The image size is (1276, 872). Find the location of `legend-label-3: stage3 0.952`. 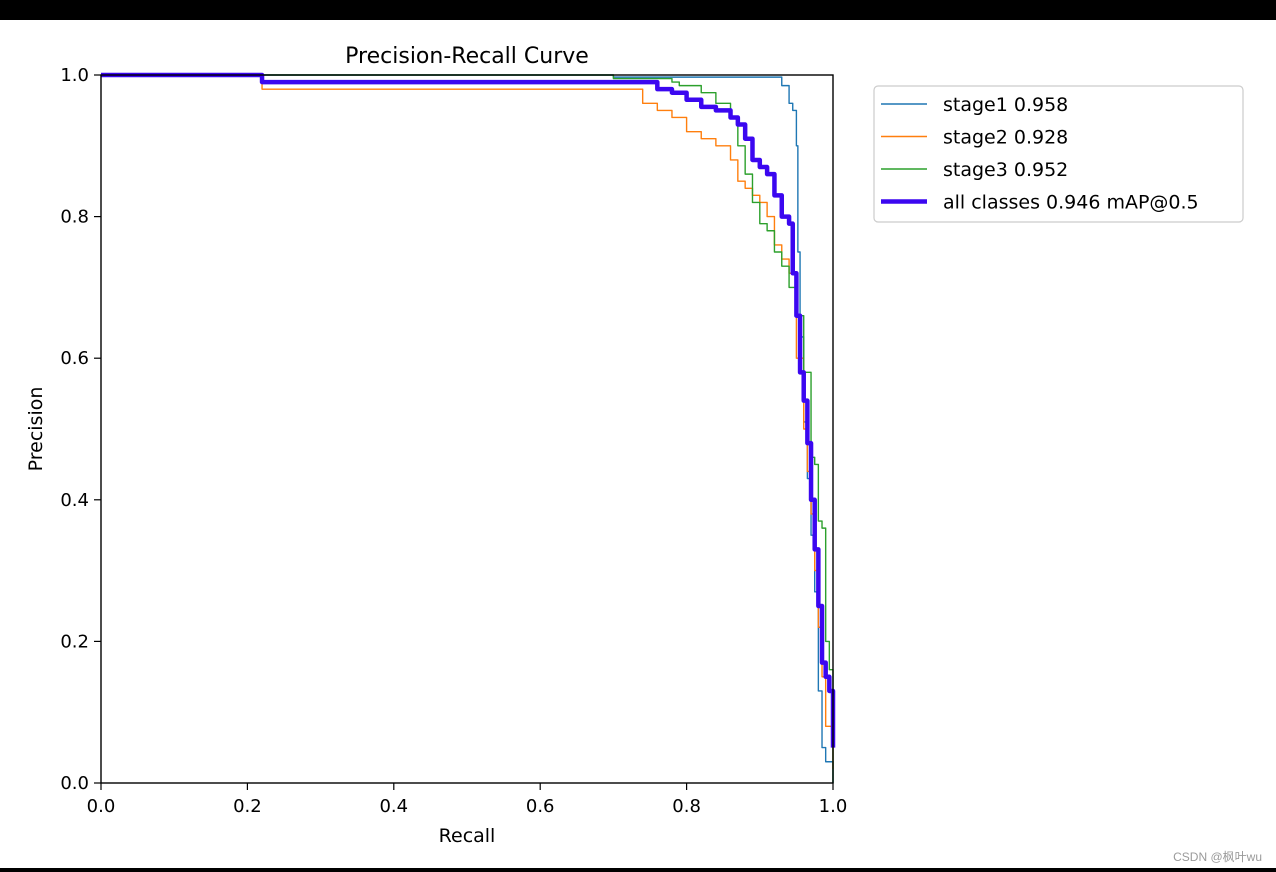

legend-label-3: stage3 0.952 is located at coordinates (1005, 170).